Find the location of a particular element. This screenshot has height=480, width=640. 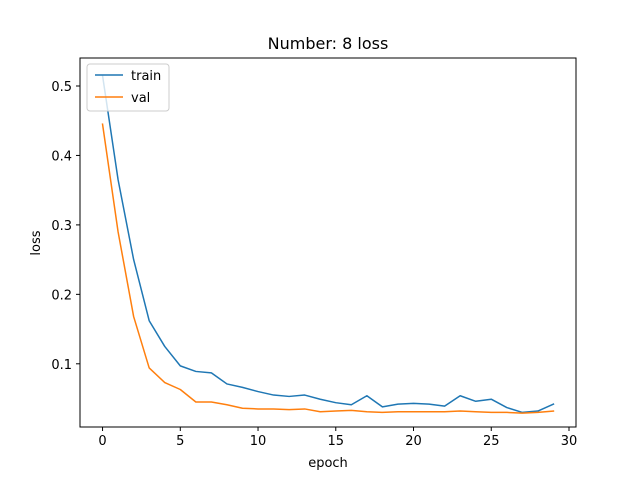

x-axis-label: epoch is located at coordinates (328, 463).